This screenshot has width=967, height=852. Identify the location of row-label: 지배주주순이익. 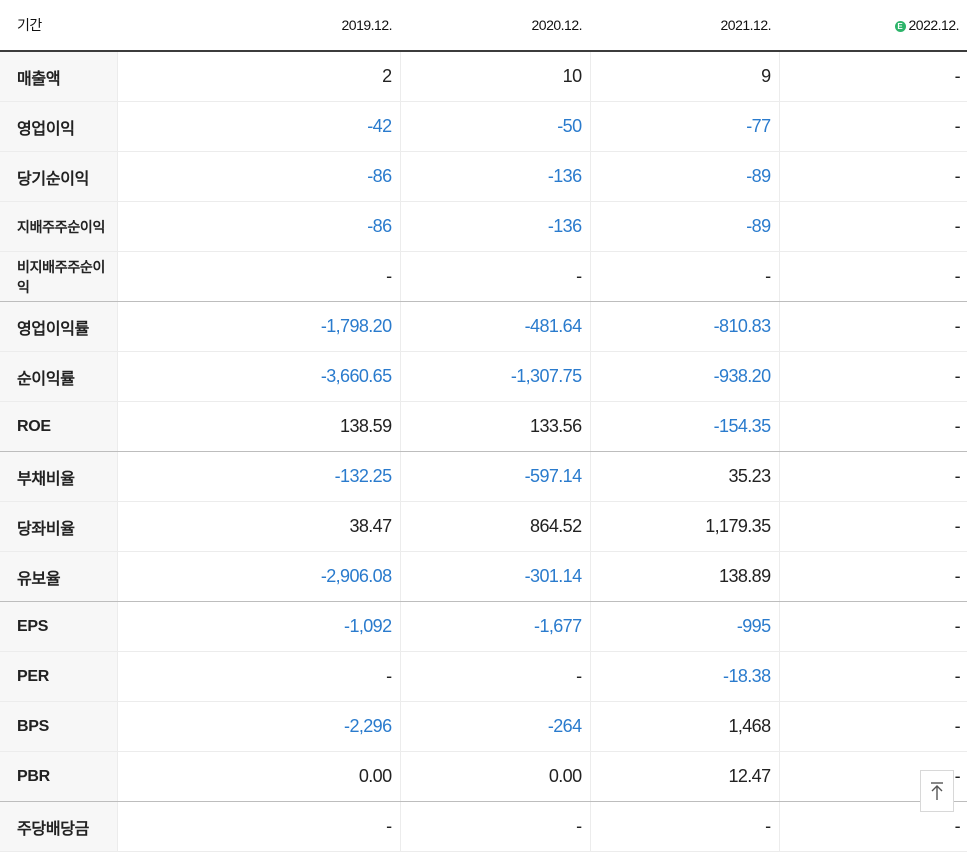
(58, 226).